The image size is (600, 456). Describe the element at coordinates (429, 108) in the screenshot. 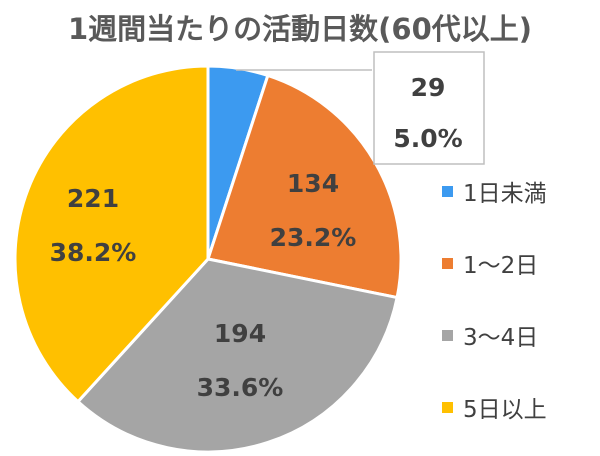

I see `callout-box` at that location.